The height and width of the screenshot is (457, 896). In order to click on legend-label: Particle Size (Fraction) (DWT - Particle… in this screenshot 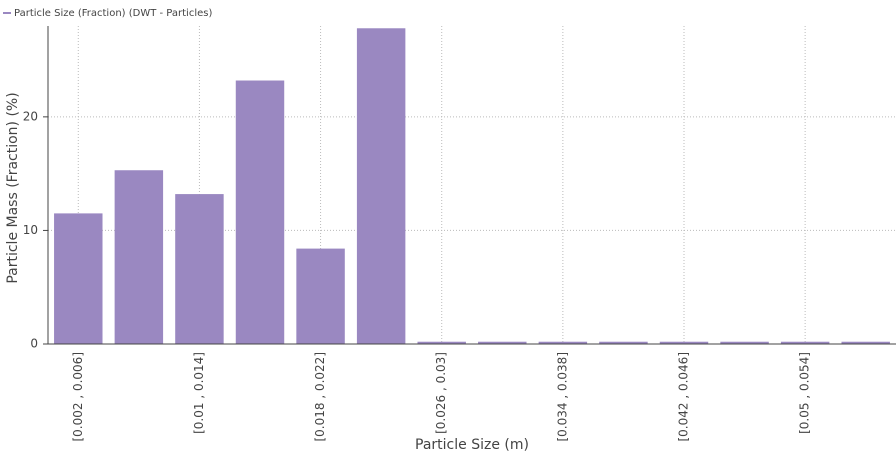, I will do `click(113, 13)`.